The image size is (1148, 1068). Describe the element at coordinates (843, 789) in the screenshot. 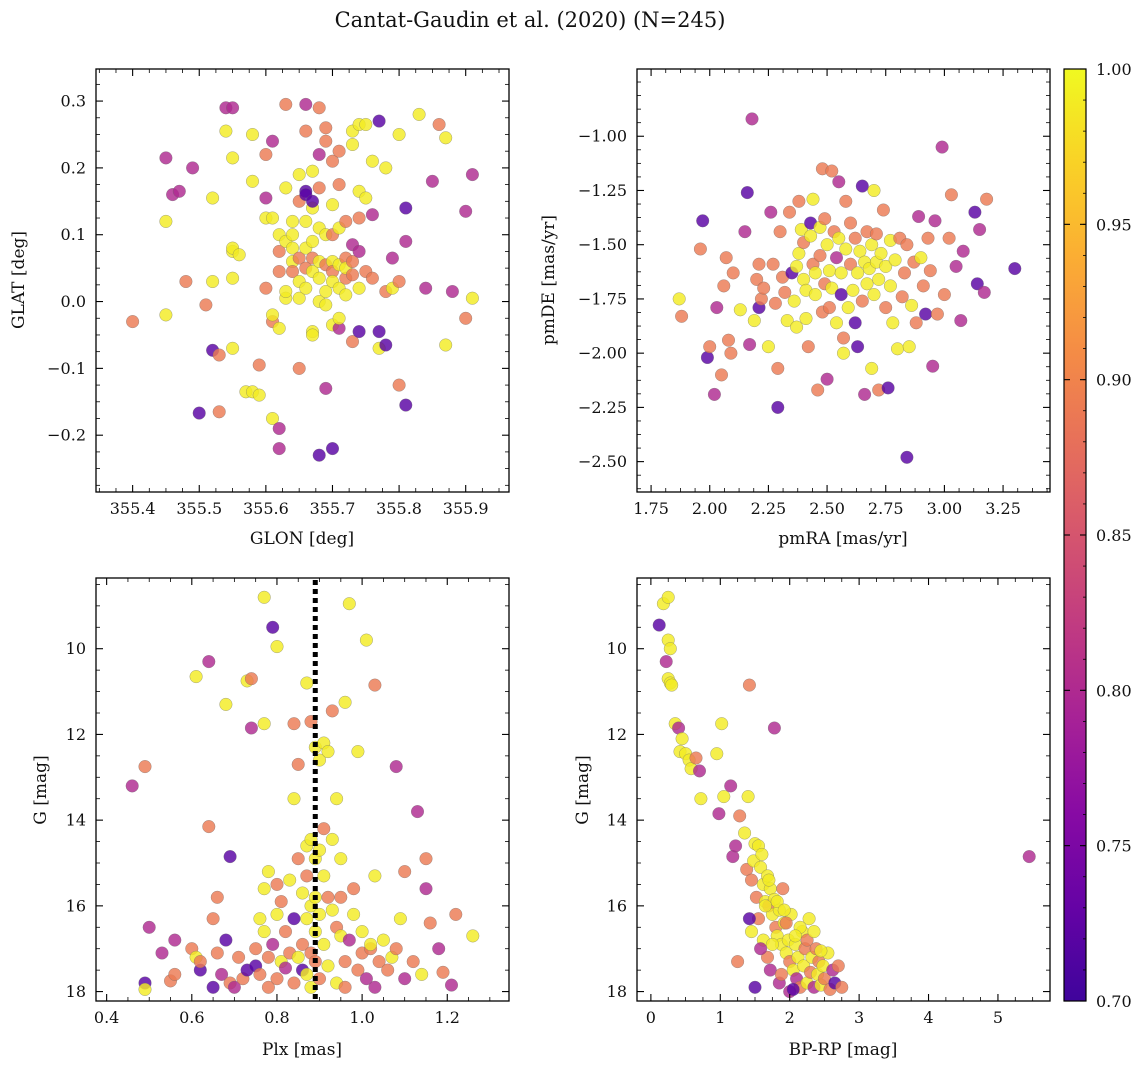

I see `cmd-axes-frame` at that location.